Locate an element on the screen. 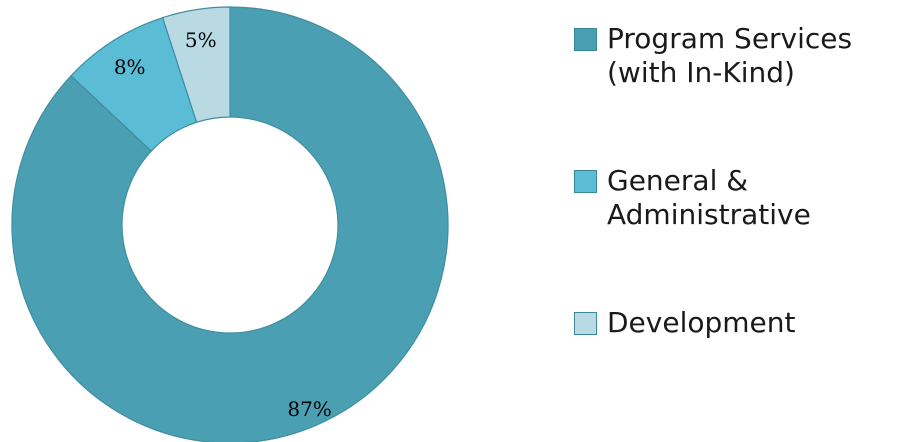  data-label-development: 5% is located at coordinates (201, 40).